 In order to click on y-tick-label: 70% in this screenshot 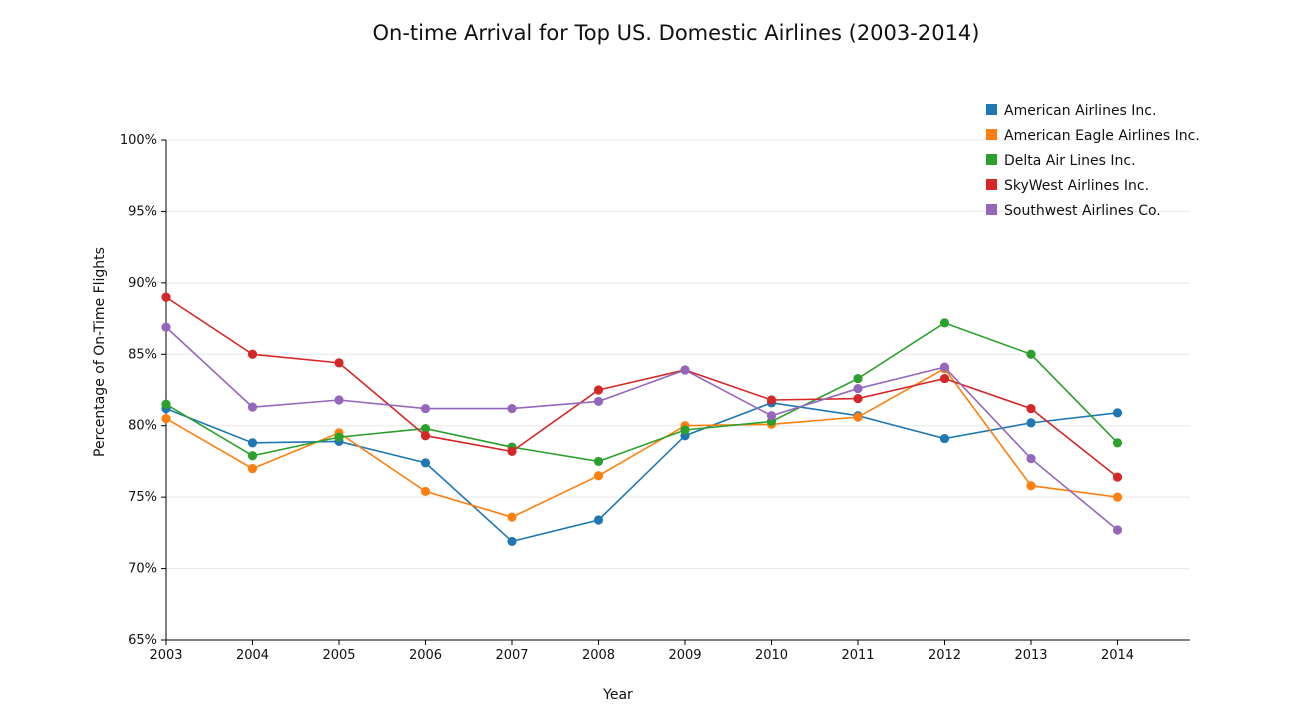, I will do `click(142, 569)`.